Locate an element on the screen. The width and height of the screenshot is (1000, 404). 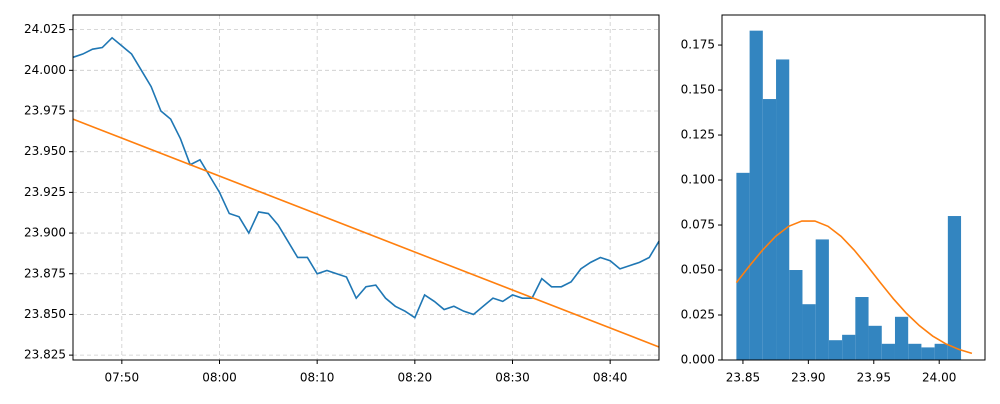
y-tick-label: 24.025 is located at coordinates (45, 29).